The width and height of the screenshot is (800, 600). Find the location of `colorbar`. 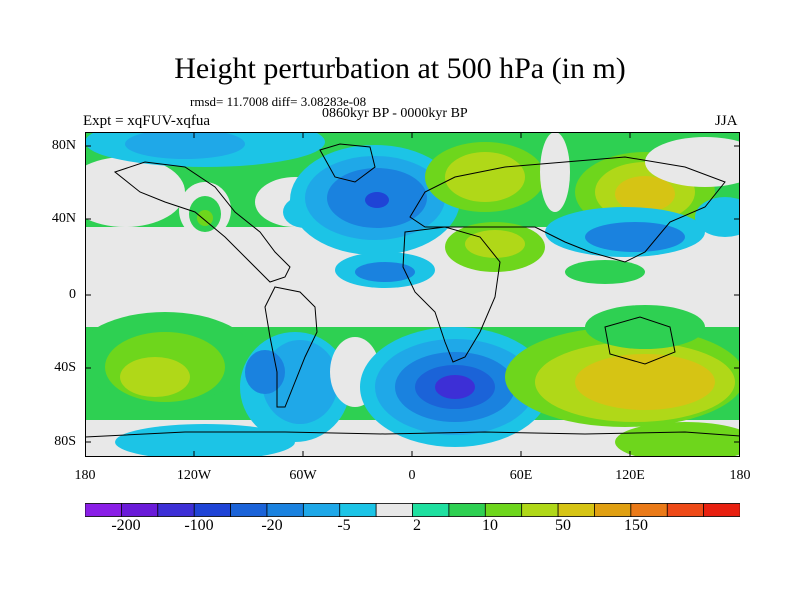

colorbar is located at coordinates (412, 510).